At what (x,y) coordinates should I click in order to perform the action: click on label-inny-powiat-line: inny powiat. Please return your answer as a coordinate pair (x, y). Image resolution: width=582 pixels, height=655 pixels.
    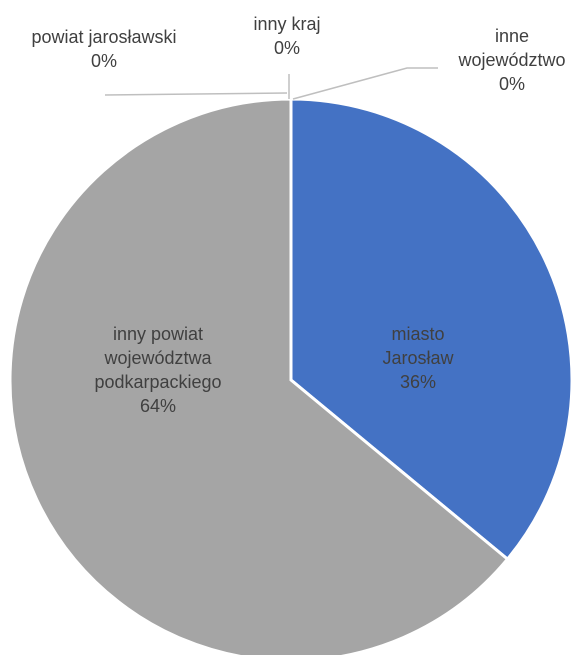
    Looking at the image, I should click on (158, 334).